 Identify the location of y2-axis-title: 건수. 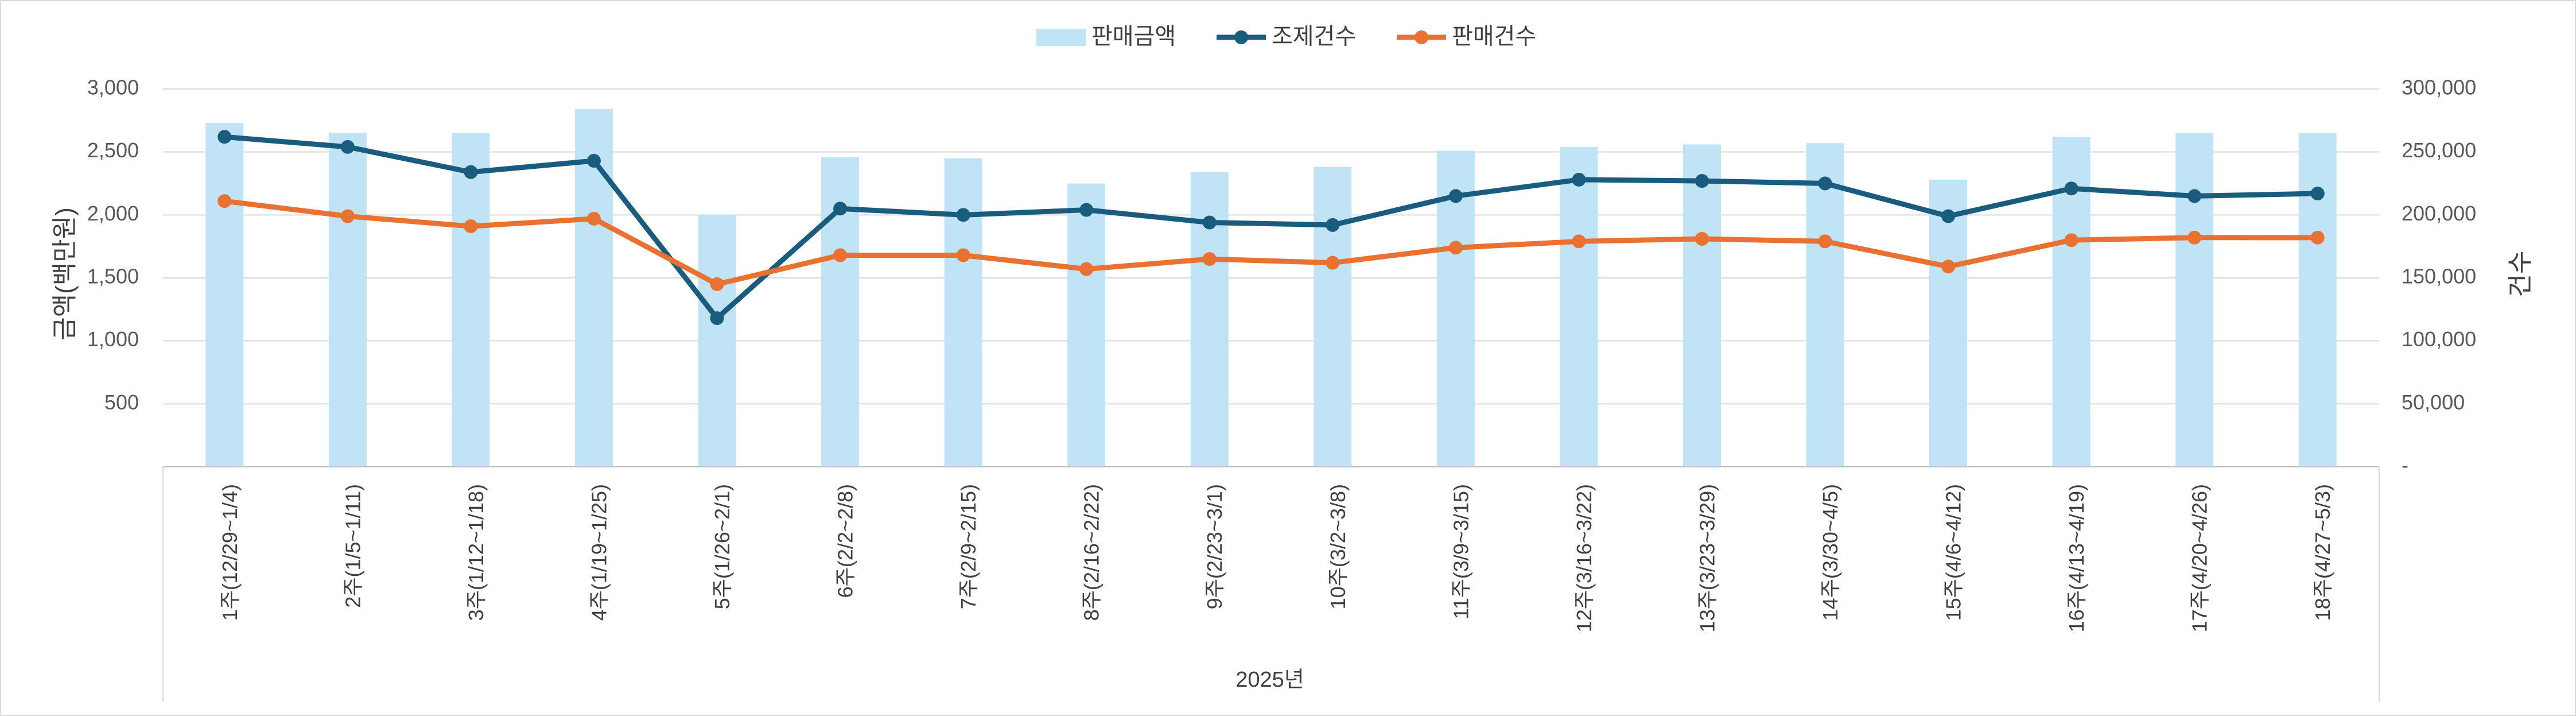
(2521, 274).